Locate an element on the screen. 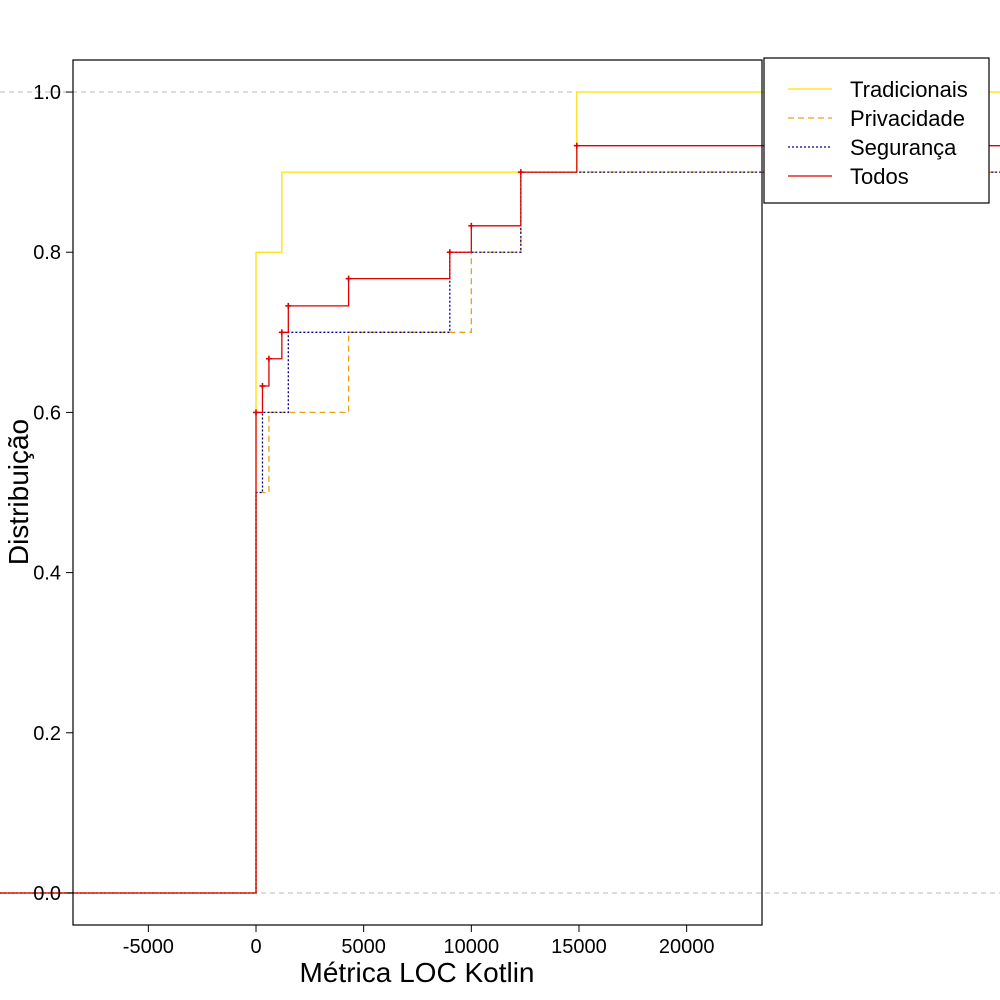 This screenshot has width=1000, height=1000. legend-label: Privacidade is located at coordinates (907, 118).